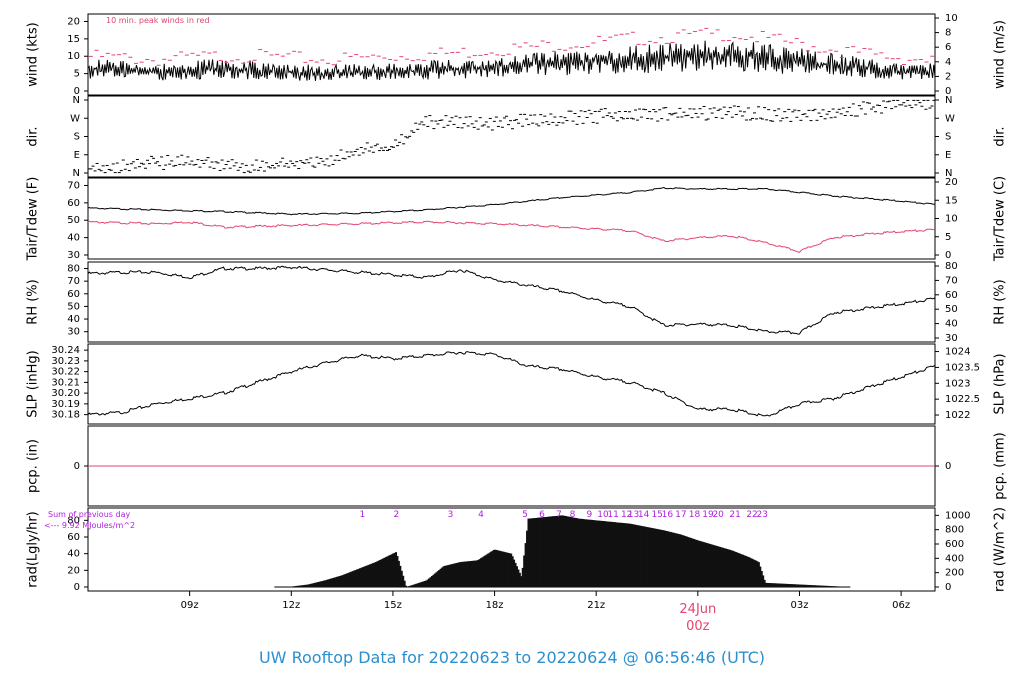 The width and height of the screenshot is (1024, 700). Describe the element at coordinates (751, 515) in the screenshot. I see `radiation-hour-label: 22` at that location.